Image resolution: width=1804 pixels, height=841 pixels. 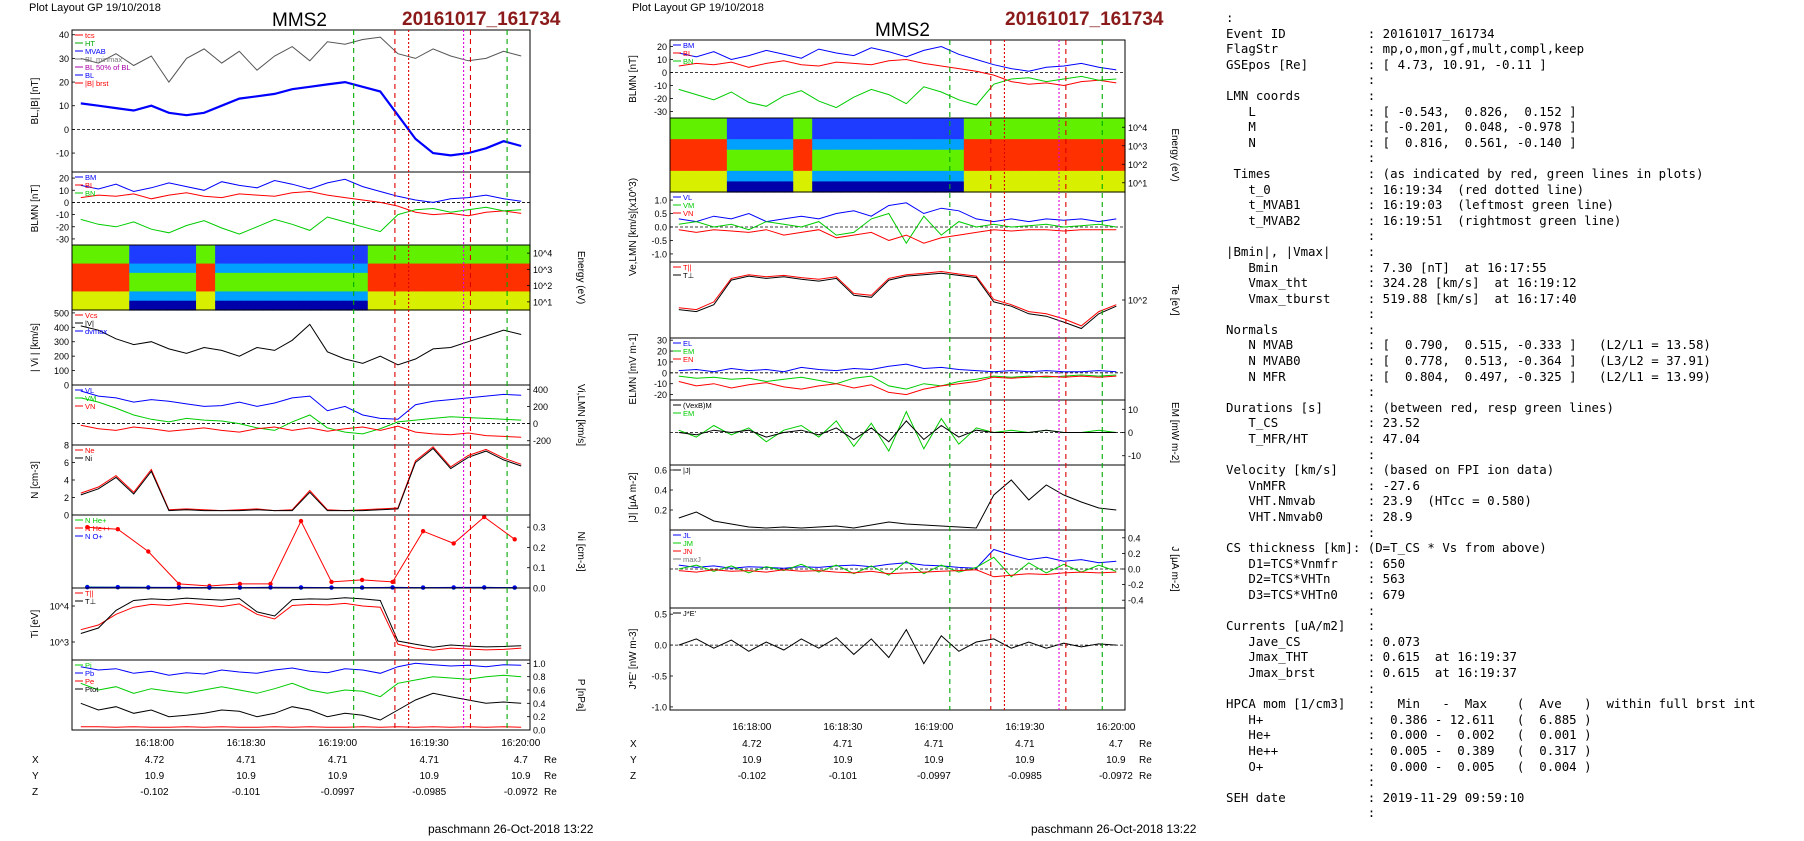 I want to click on series-line-T⊥, so click(x=897, y=301).